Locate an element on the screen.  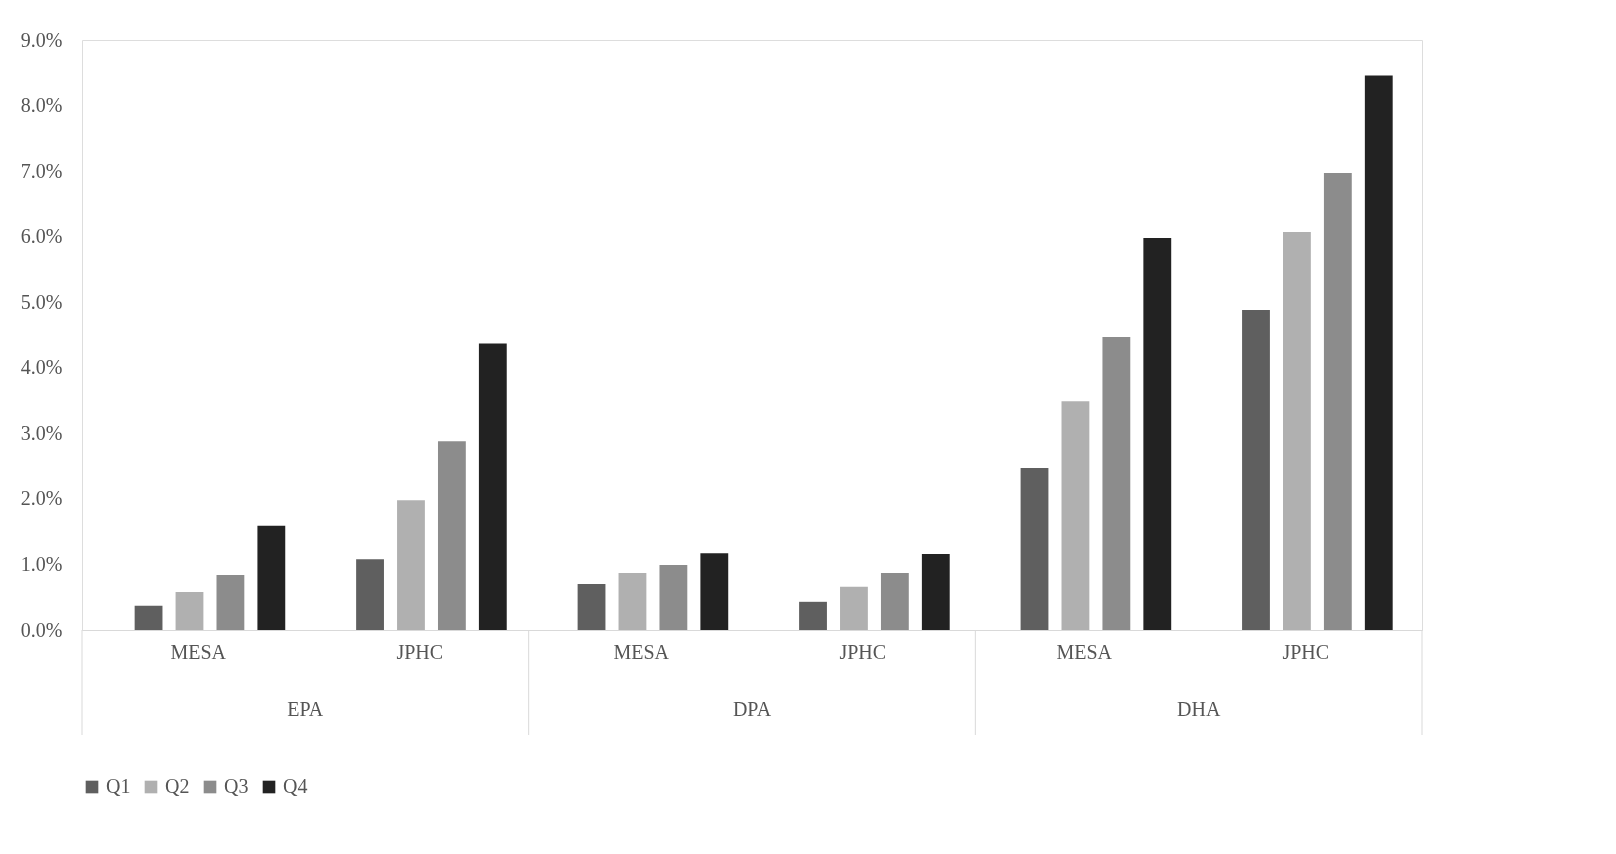
y-tick-label: 2.0% is located at coordinates (41, 498).